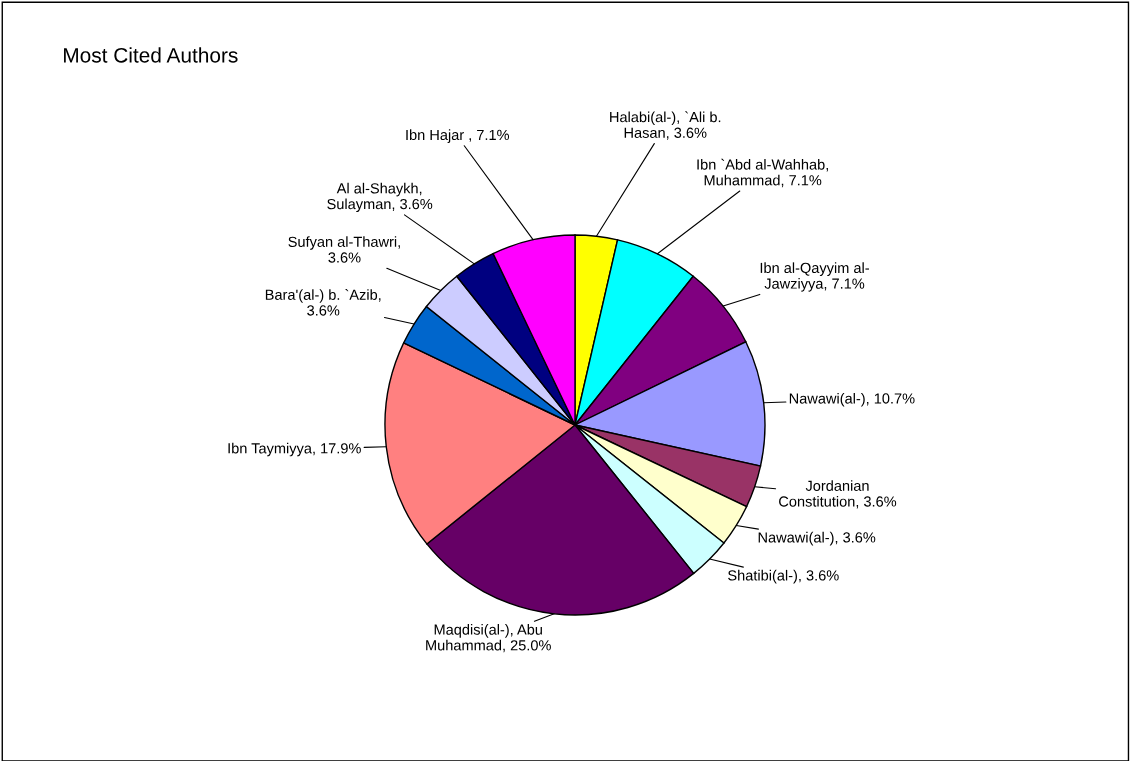  Describe the element at coordinates (151, 55) in the screenshot. I see `chart-title: Most Cited Authors` at that location.